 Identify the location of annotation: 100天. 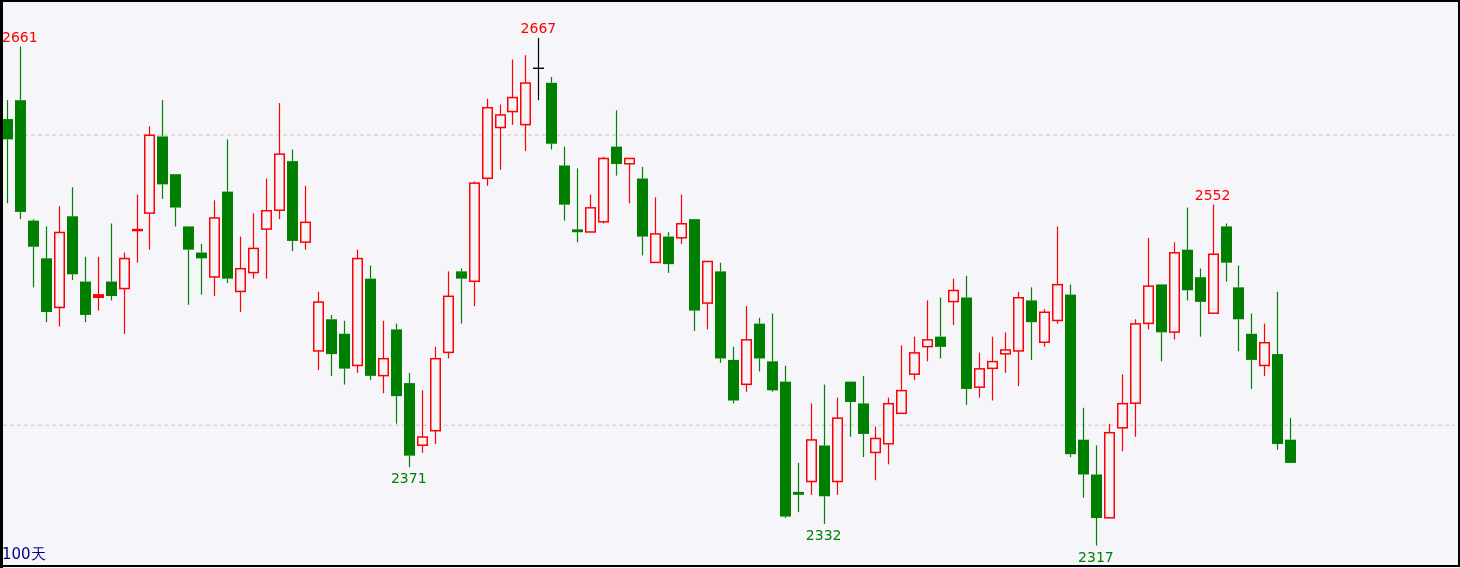
(24, 554).